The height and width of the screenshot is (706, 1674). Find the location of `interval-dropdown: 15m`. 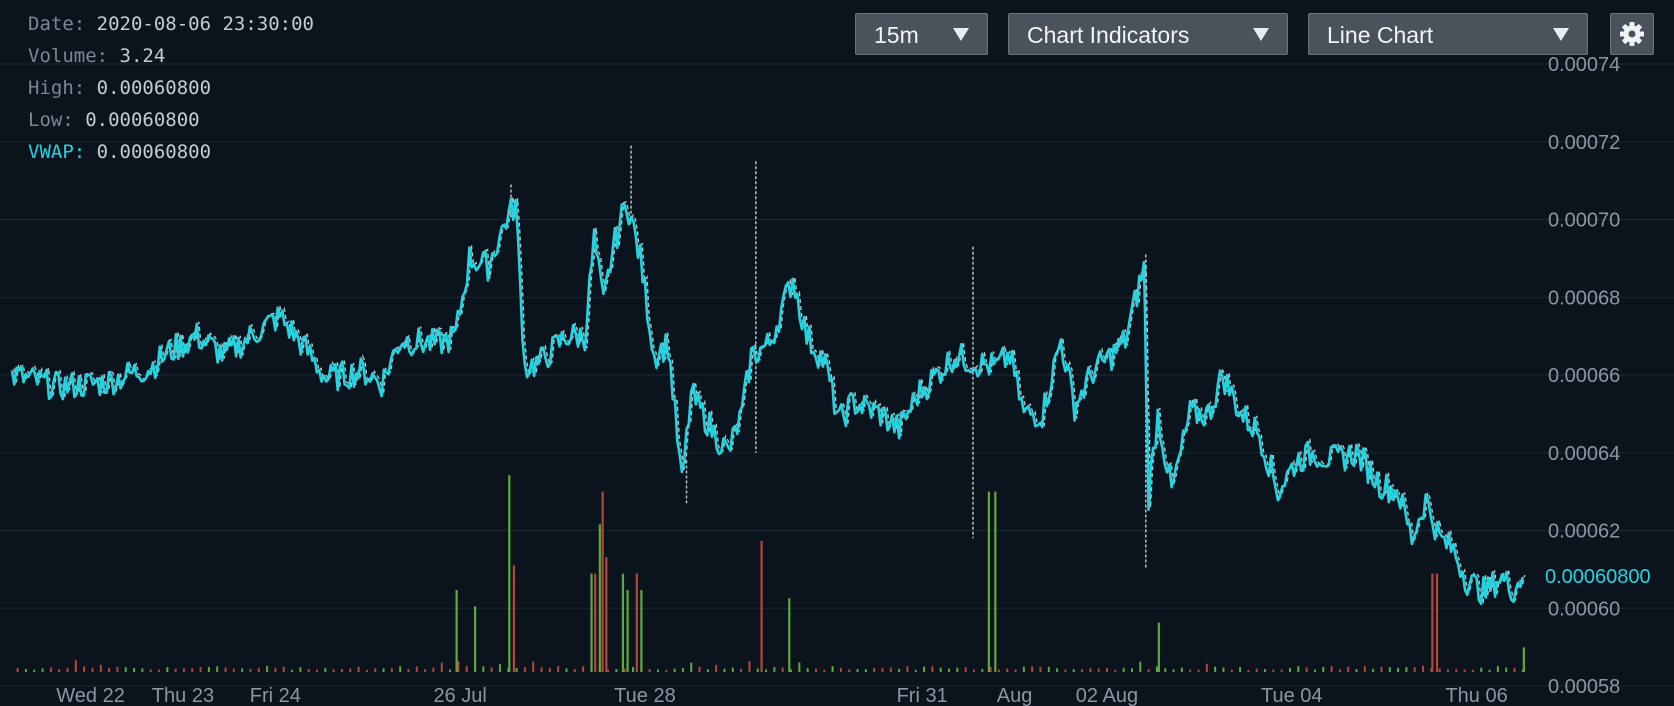

interval-dropdown: 15m is located at coordinates (921, 34).